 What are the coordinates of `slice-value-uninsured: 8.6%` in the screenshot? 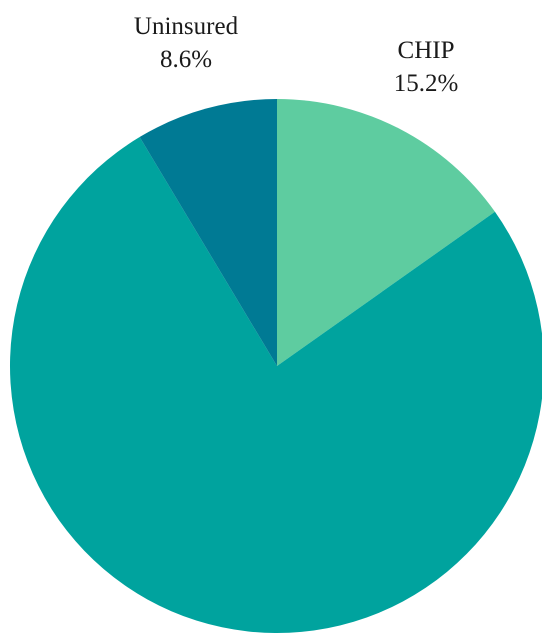 It's located at (186, 59).